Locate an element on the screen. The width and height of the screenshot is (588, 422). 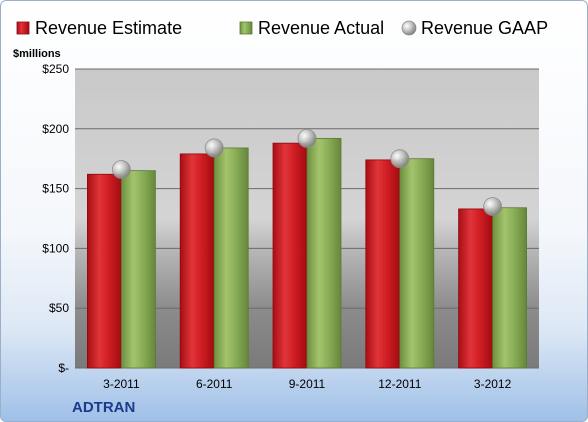
y-tick-label: $- is located at coordinates (63, 368).